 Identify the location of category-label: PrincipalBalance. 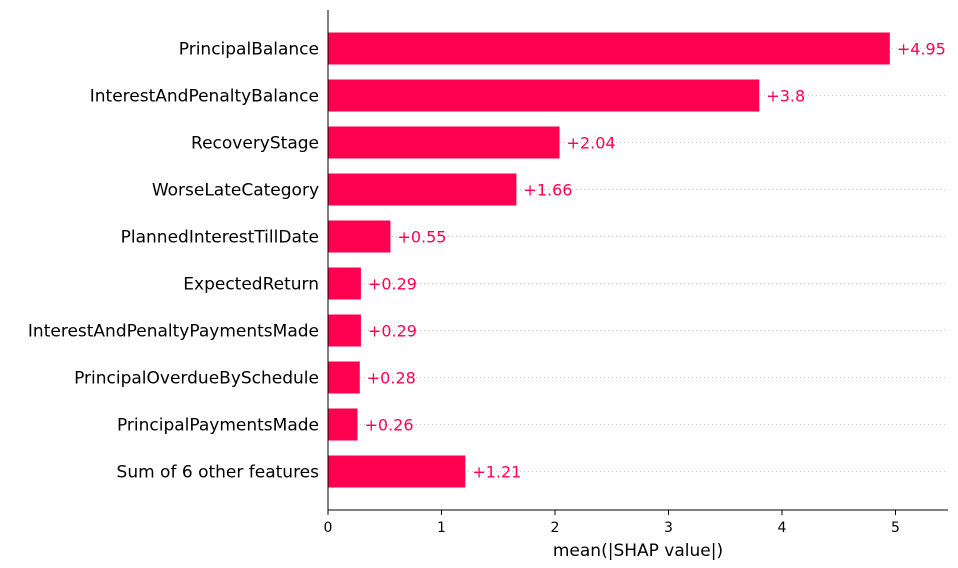
(249, 50).